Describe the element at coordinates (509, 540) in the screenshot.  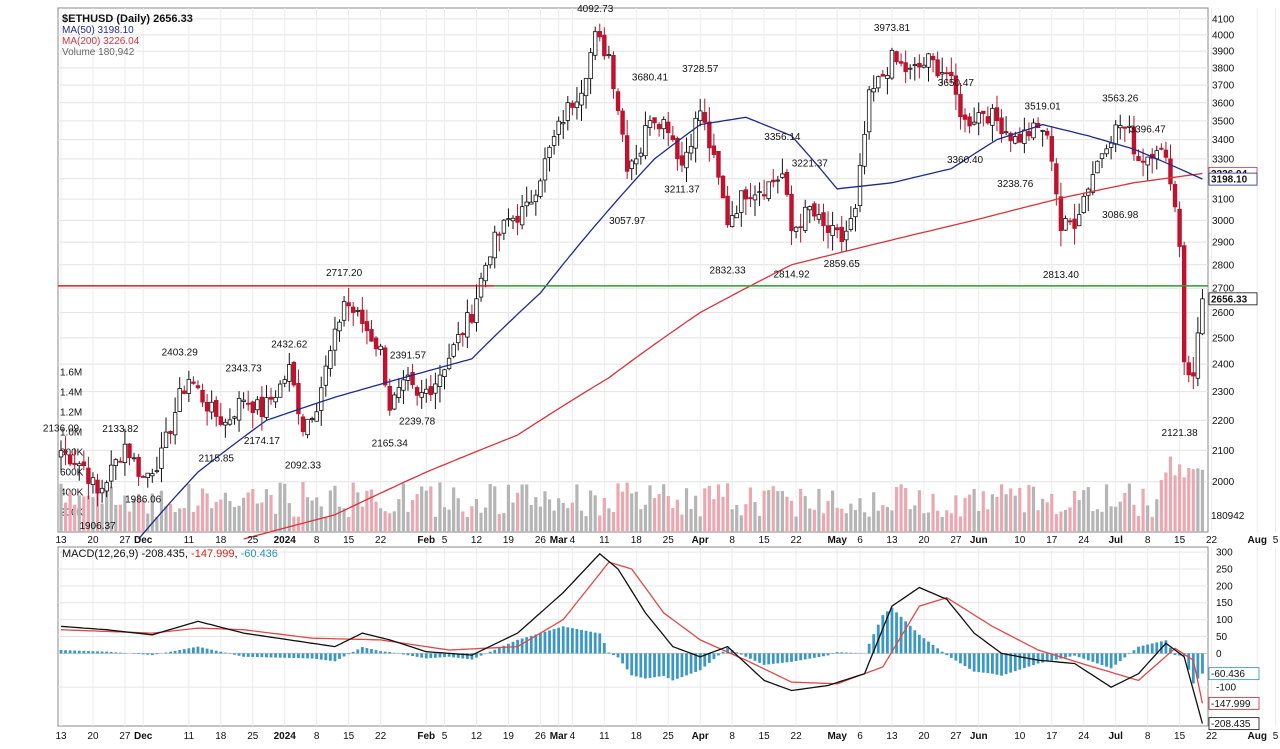
I see `price-x-label: 19` at that location.